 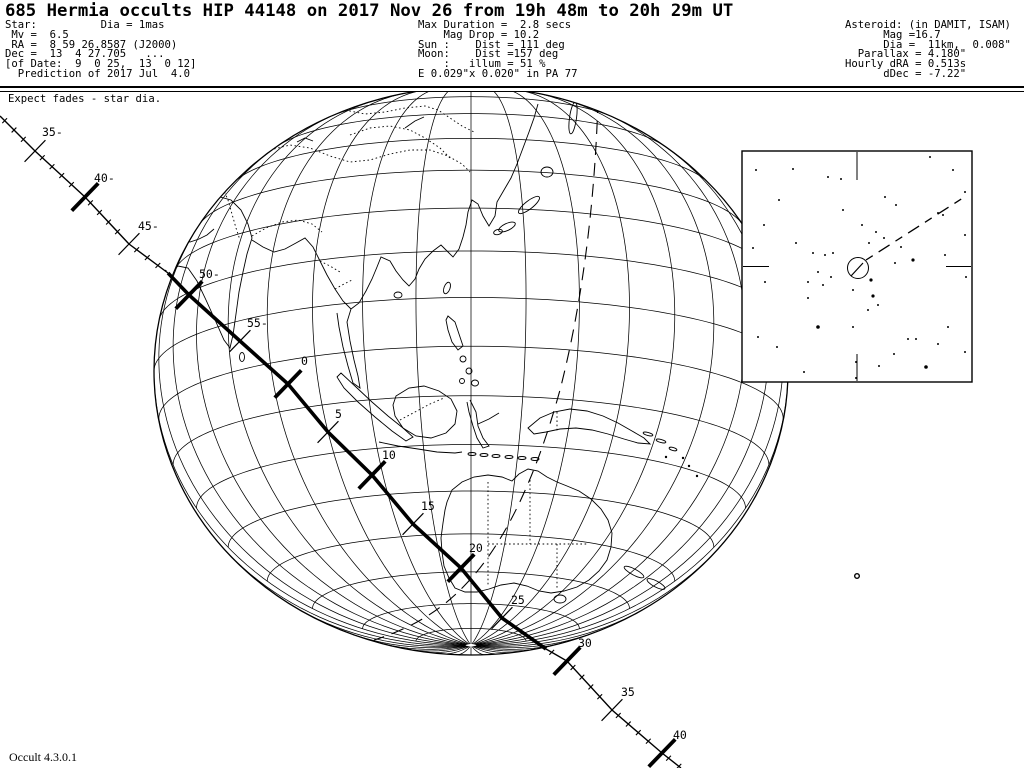 I want to click on header-separator, so click(x=512, y=89).